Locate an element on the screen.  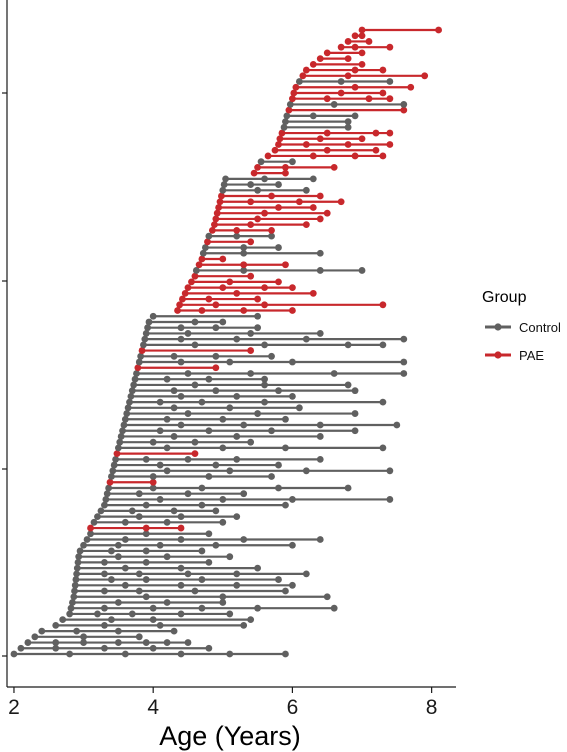
x-tick-label: 6 is located at coordinates (293, 707).